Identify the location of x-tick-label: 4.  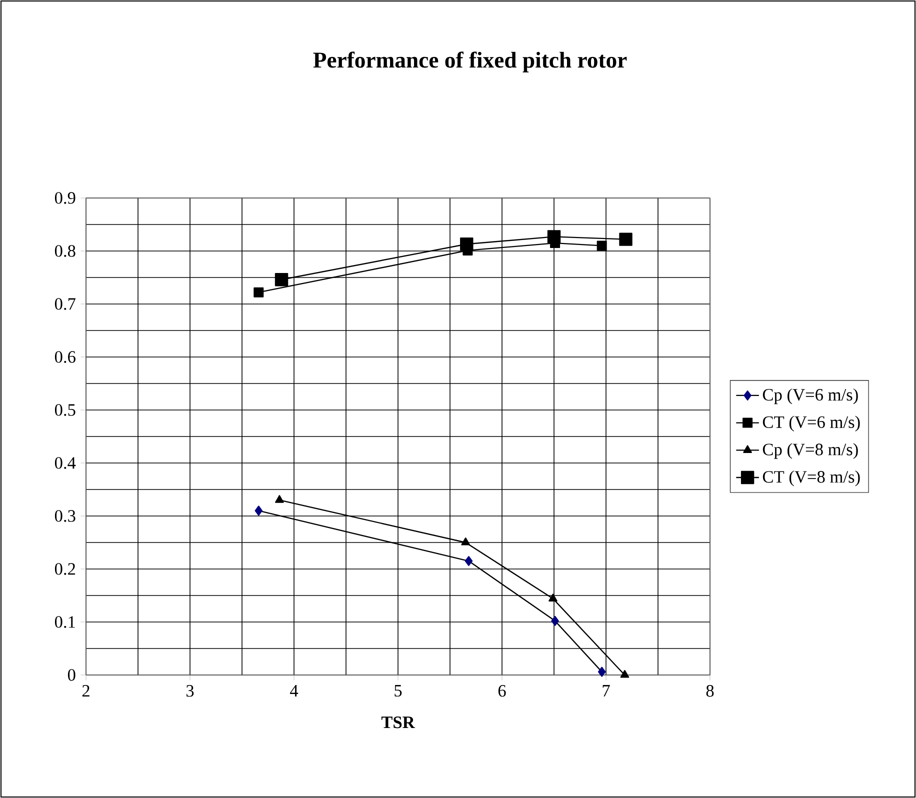
(294, 690).